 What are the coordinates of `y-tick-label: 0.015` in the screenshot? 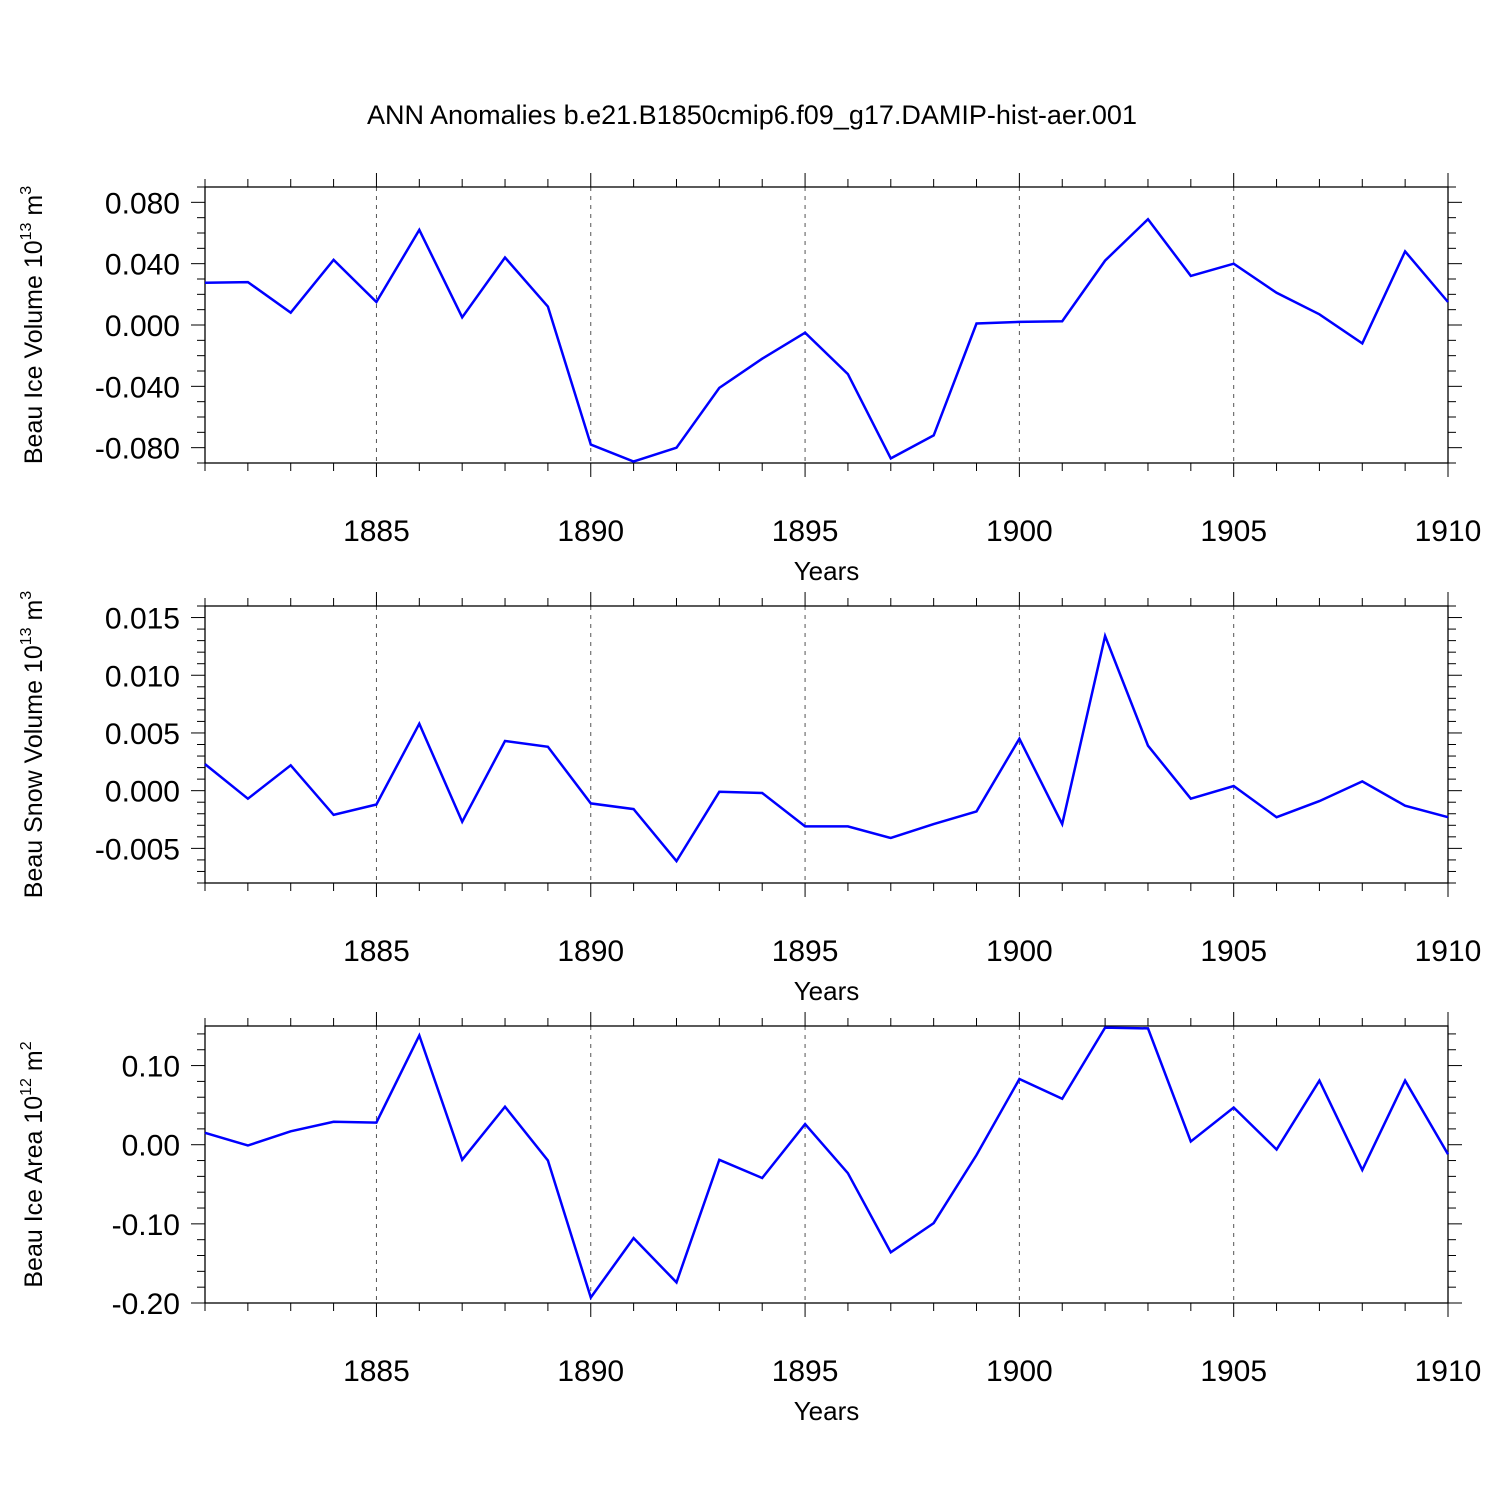 It's located at (142, 619).